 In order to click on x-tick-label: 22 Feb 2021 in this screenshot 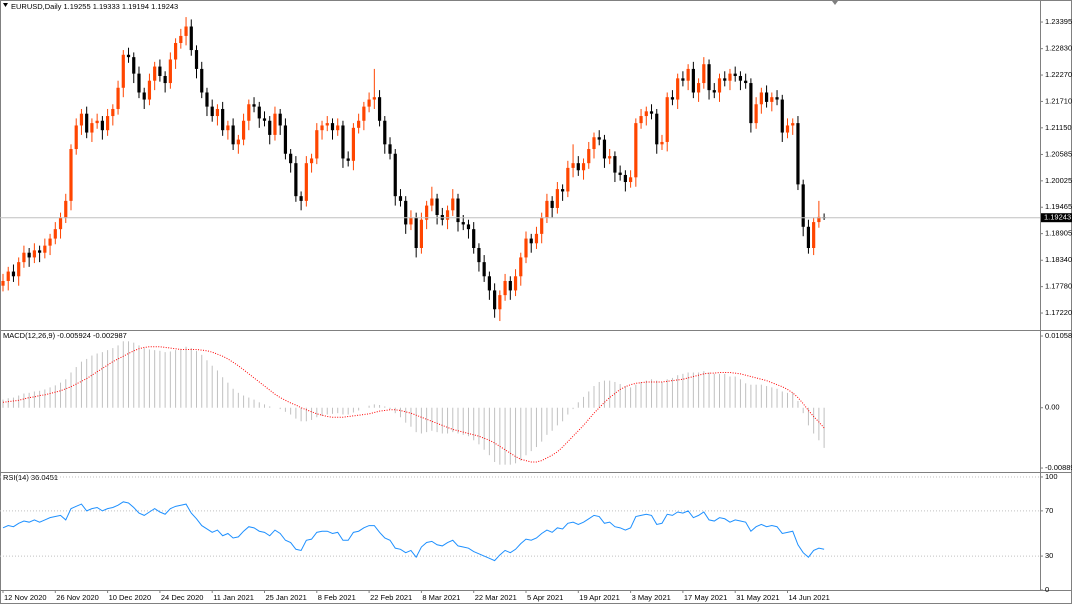, I will do `click(391, 597)`.